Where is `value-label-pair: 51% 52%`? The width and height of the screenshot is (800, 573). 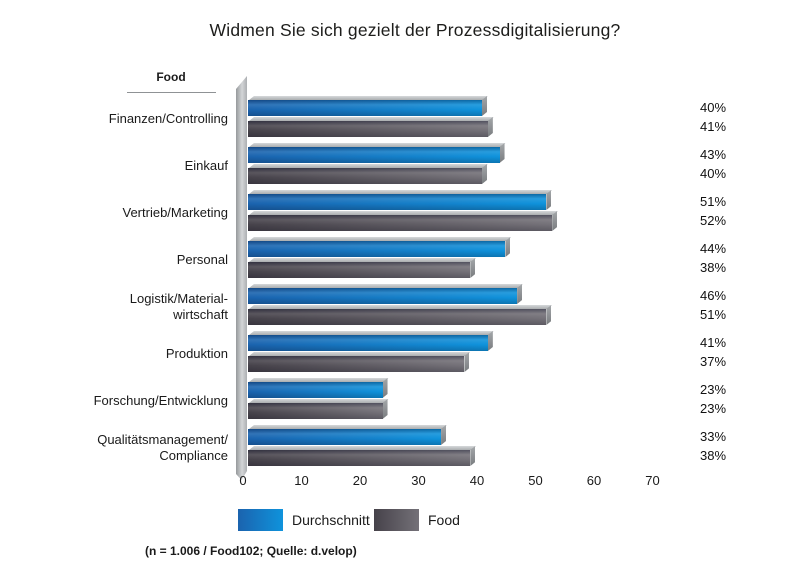 value-label-pair: 51% 52% is located at coordinates (713, 211).